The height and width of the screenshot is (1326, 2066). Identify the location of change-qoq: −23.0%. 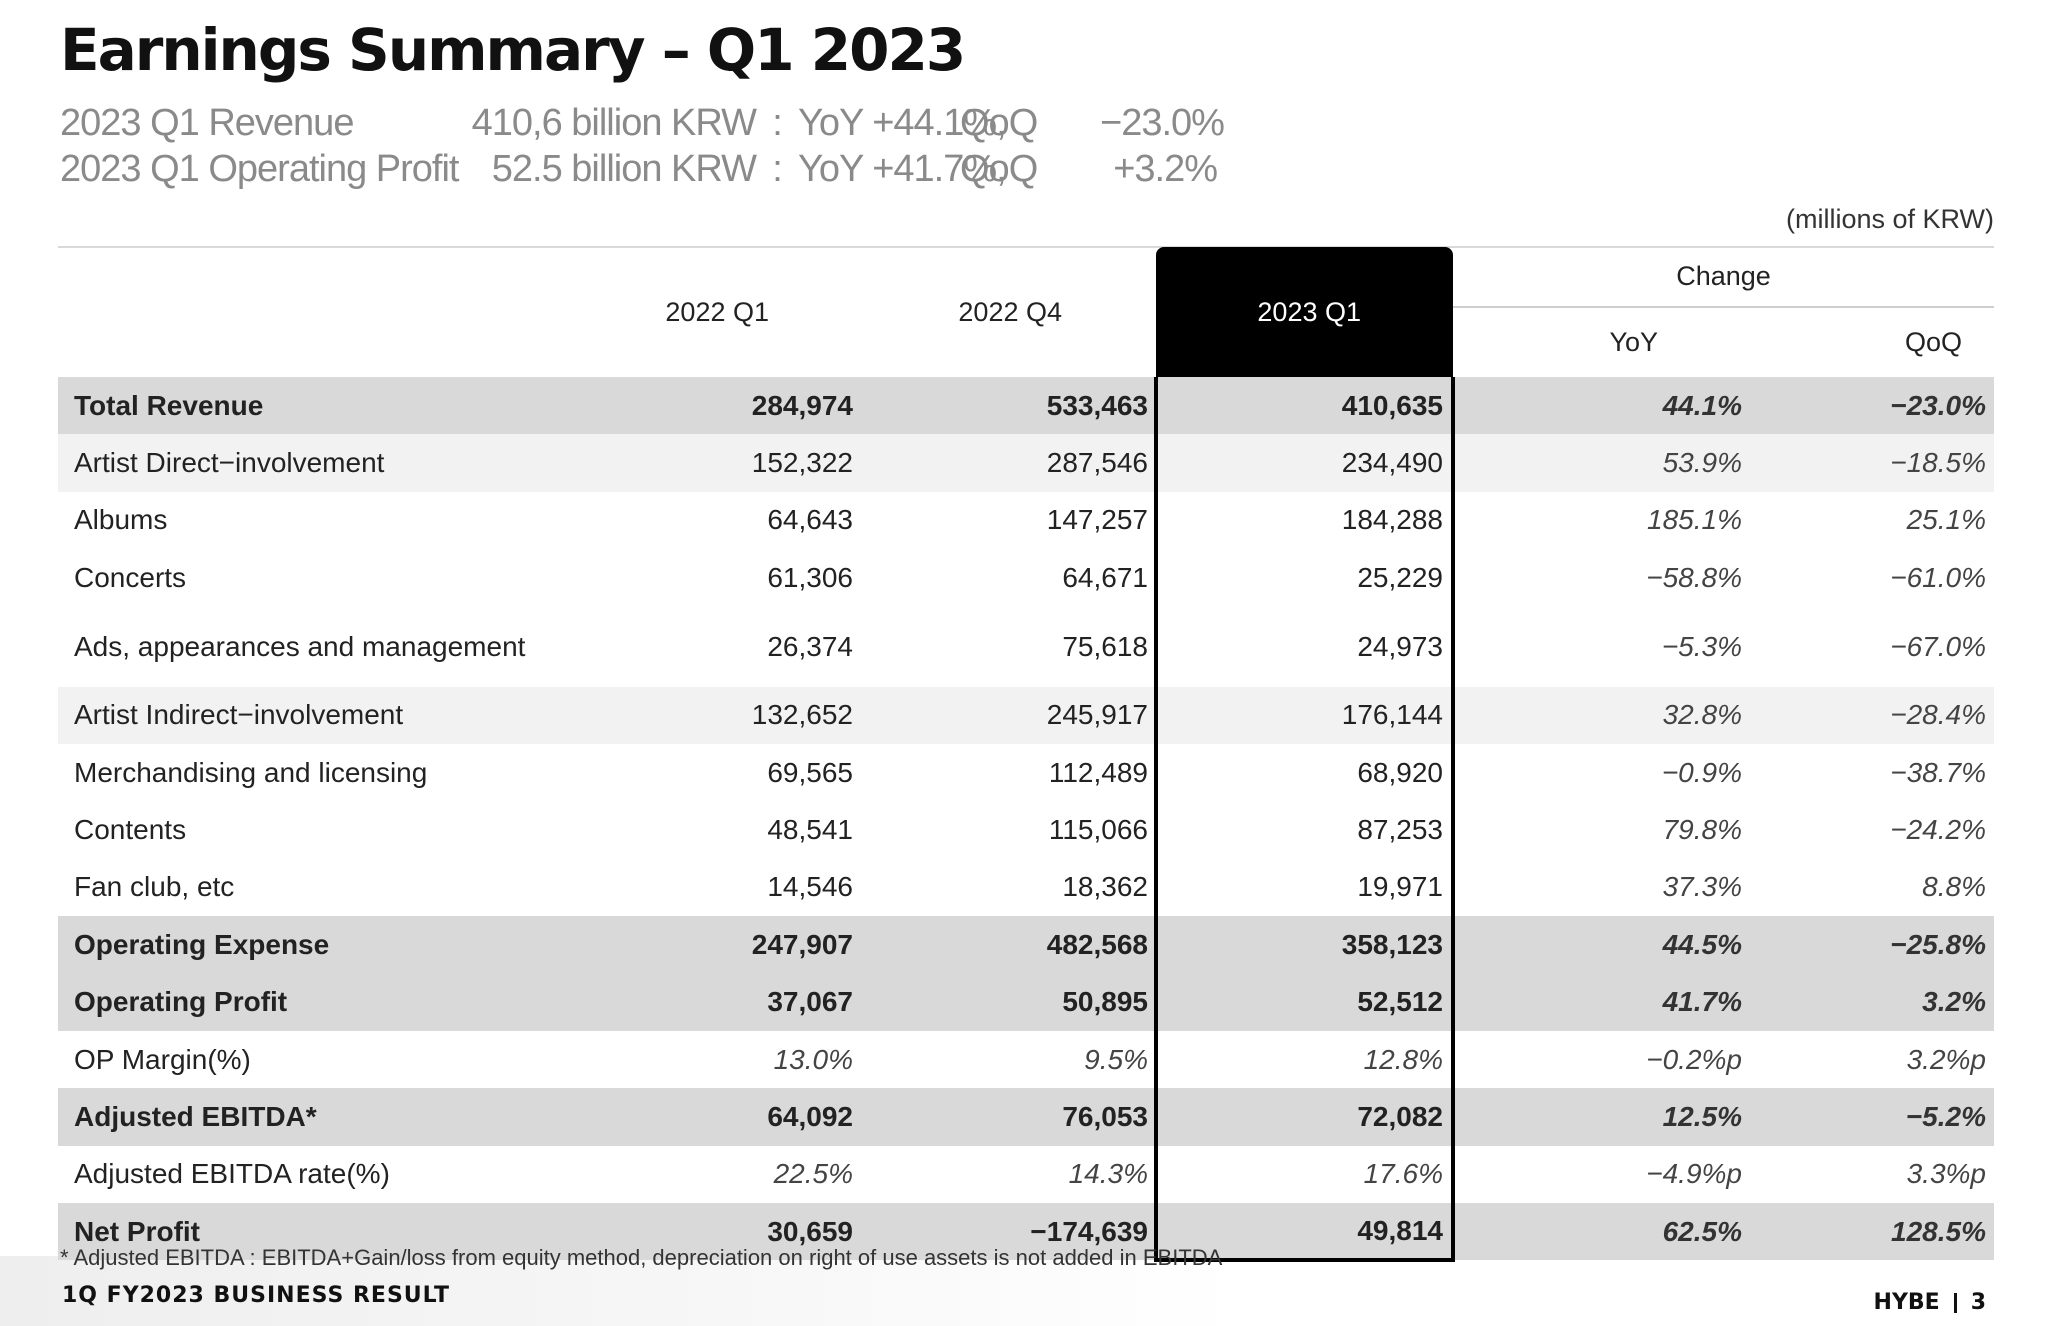
(1872, 406).